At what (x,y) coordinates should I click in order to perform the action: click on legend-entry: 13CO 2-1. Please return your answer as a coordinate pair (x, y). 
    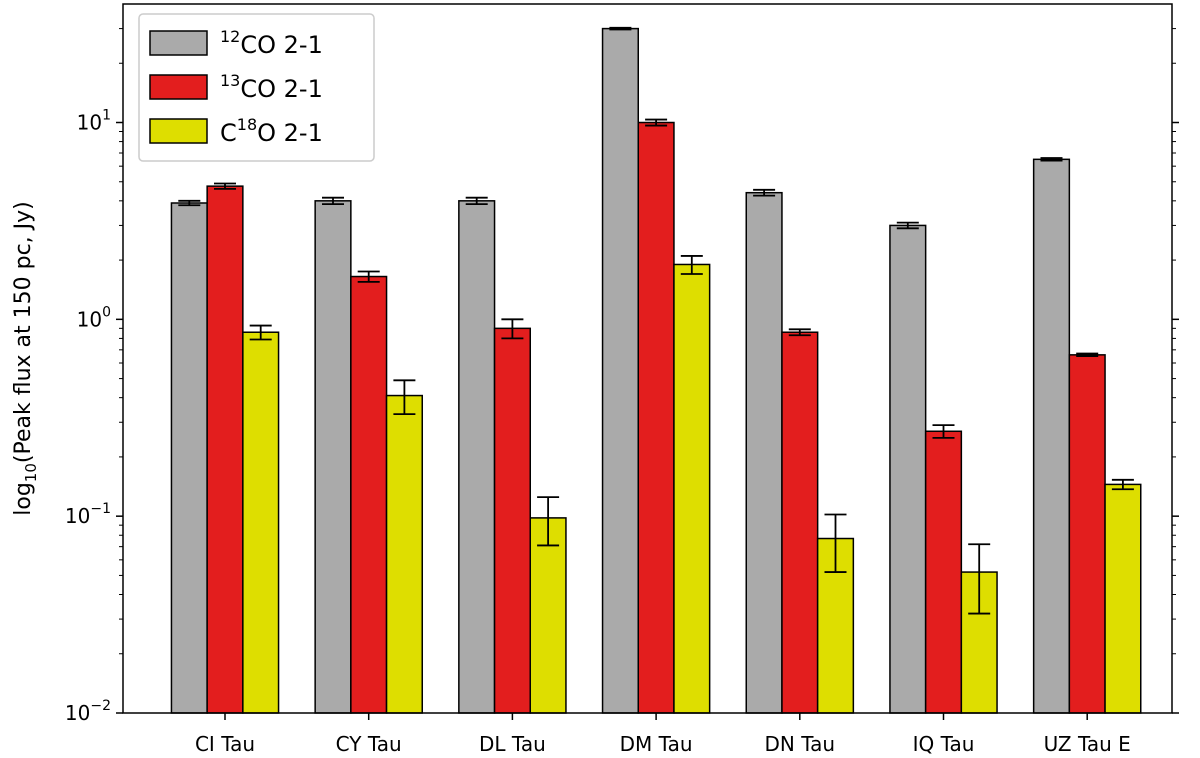
    Looking at the image, I should click on (236, 87).